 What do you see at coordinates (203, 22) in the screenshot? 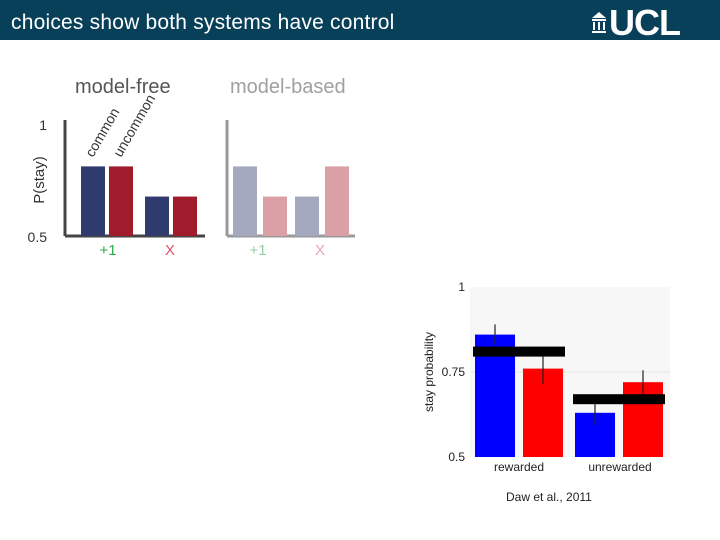
I see `slide-title: choices show both systems have control` at bounding box center [203, 22].